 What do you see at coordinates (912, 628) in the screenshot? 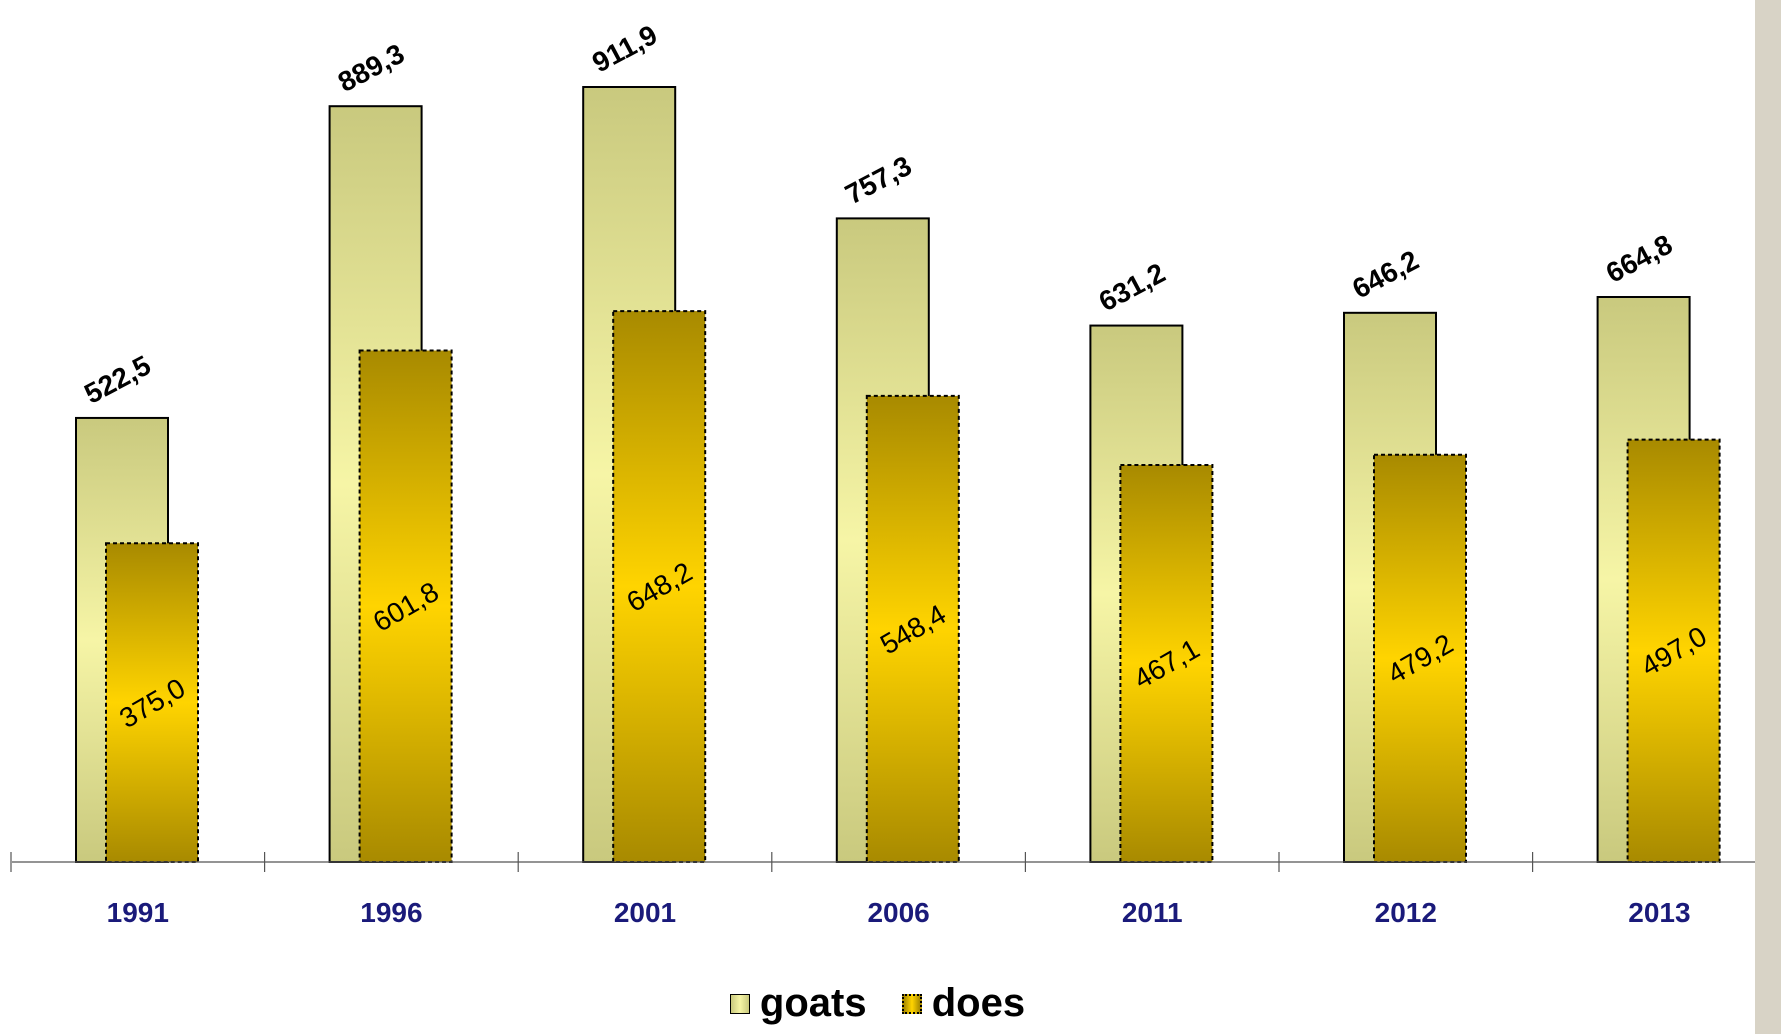
I see `bar-does-2006` at bounding box center [912, 628].